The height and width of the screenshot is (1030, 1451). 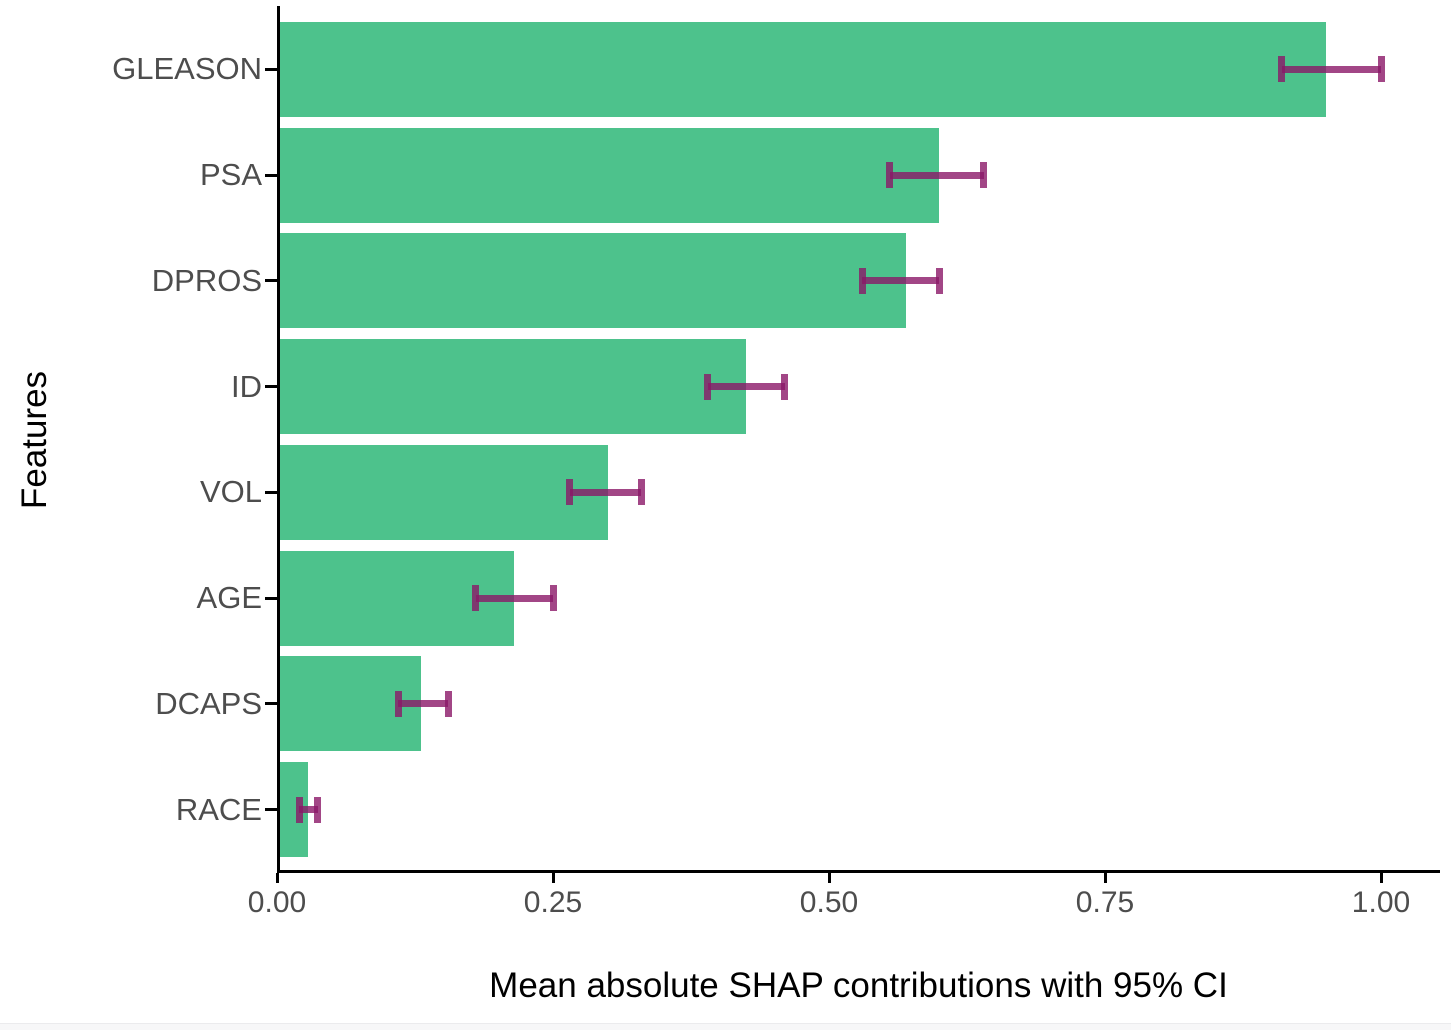 What do you see at coordinates (448, 703) in the screenshot?
I see `errorbar-cap-hi-dcaps` at bounding box center [448, 703].